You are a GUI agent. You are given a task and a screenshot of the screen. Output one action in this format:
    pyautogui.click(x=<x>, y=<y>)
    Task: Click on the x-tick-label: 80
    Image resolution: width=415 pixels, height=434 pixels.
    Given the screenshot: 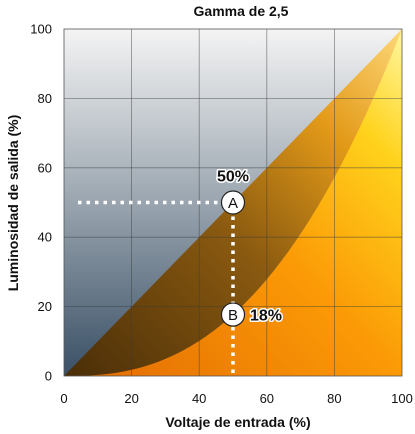 What is the action you would take?
    pyautogui.click(x=334, y=398)
    